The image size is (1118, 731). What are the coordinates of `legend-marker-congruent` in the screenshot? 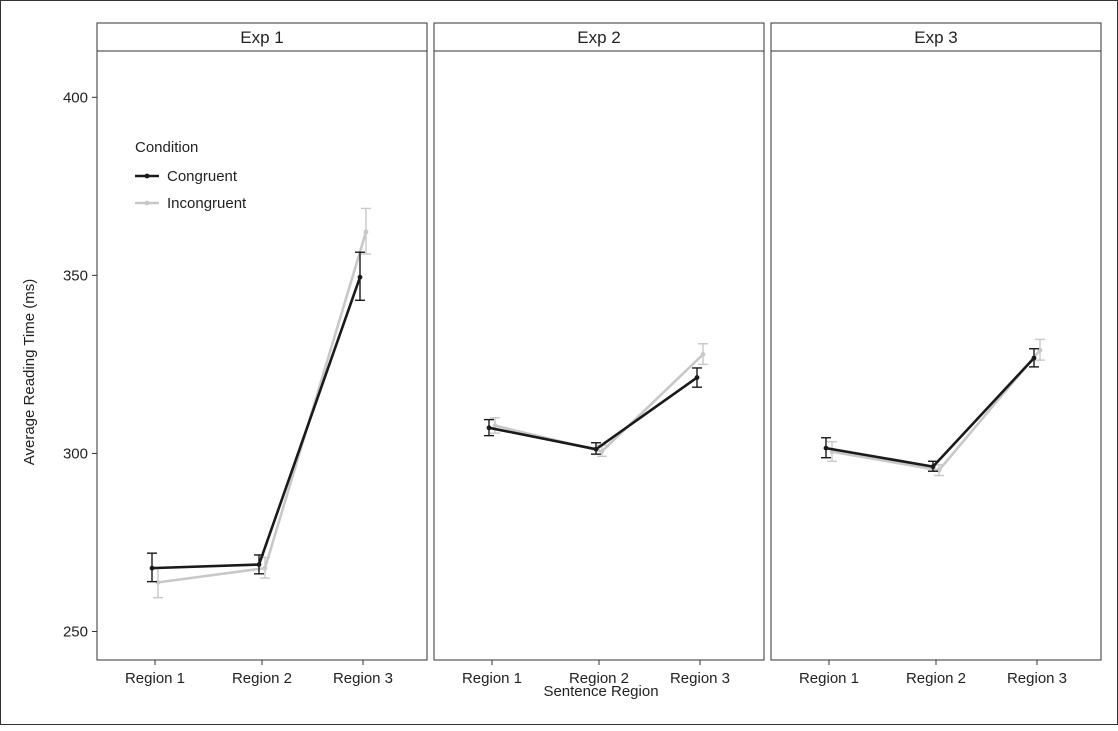 It's located at (147, 176).